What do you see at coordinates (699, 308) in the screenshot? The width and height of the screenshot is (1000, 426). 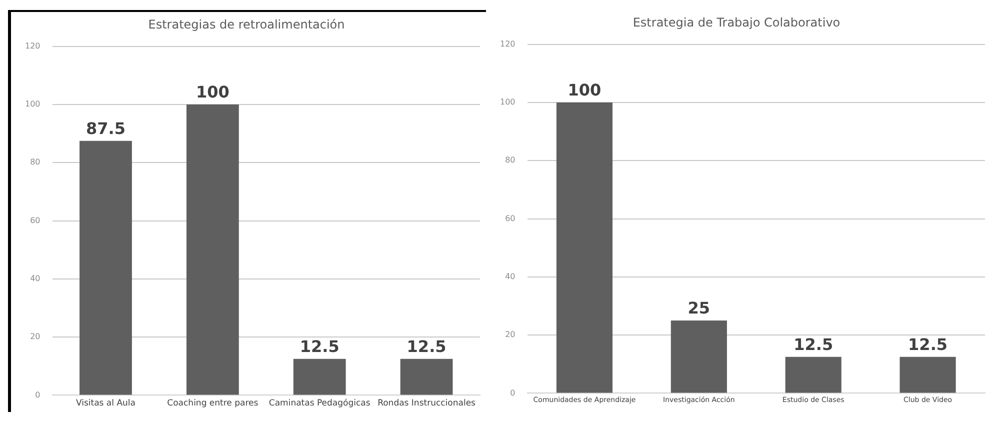 I see `data-label: 25` at bounding box center [699, 308].